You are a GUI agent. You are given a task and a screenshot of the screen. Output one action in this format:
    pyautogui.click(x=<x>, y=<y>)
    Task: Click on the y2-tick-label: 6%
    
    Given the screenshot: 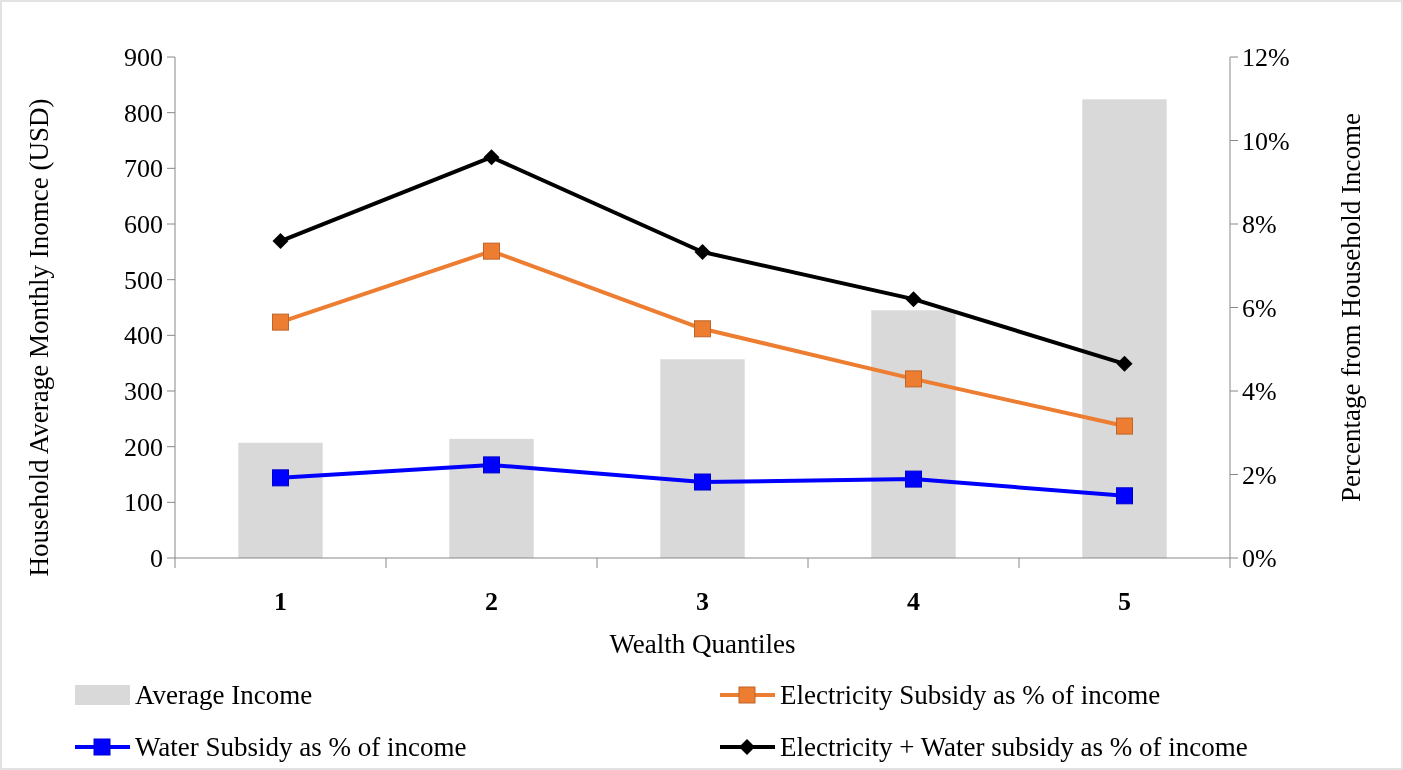 What is the action you would take?
    pyautogui.click(x=1259, y=308)
    